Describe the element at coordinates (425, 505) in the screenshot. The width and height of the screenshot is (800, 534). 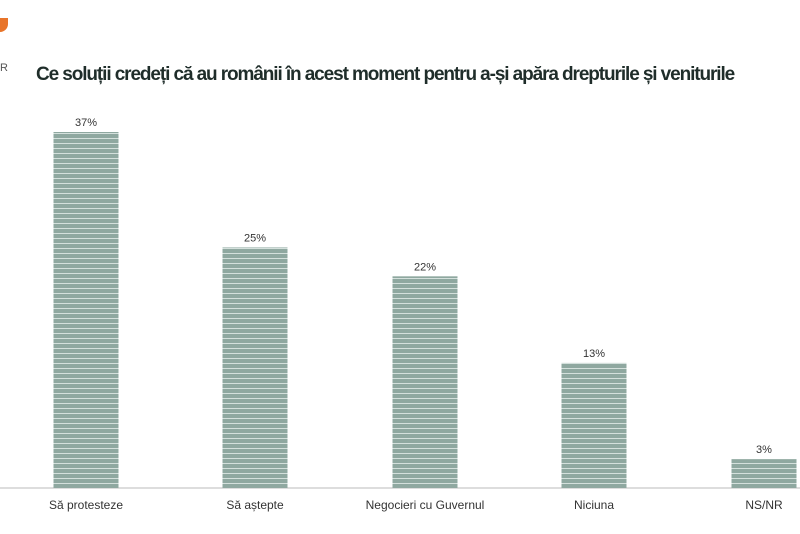
I see `category-label: Negocieri cu Guvernul` at that location.